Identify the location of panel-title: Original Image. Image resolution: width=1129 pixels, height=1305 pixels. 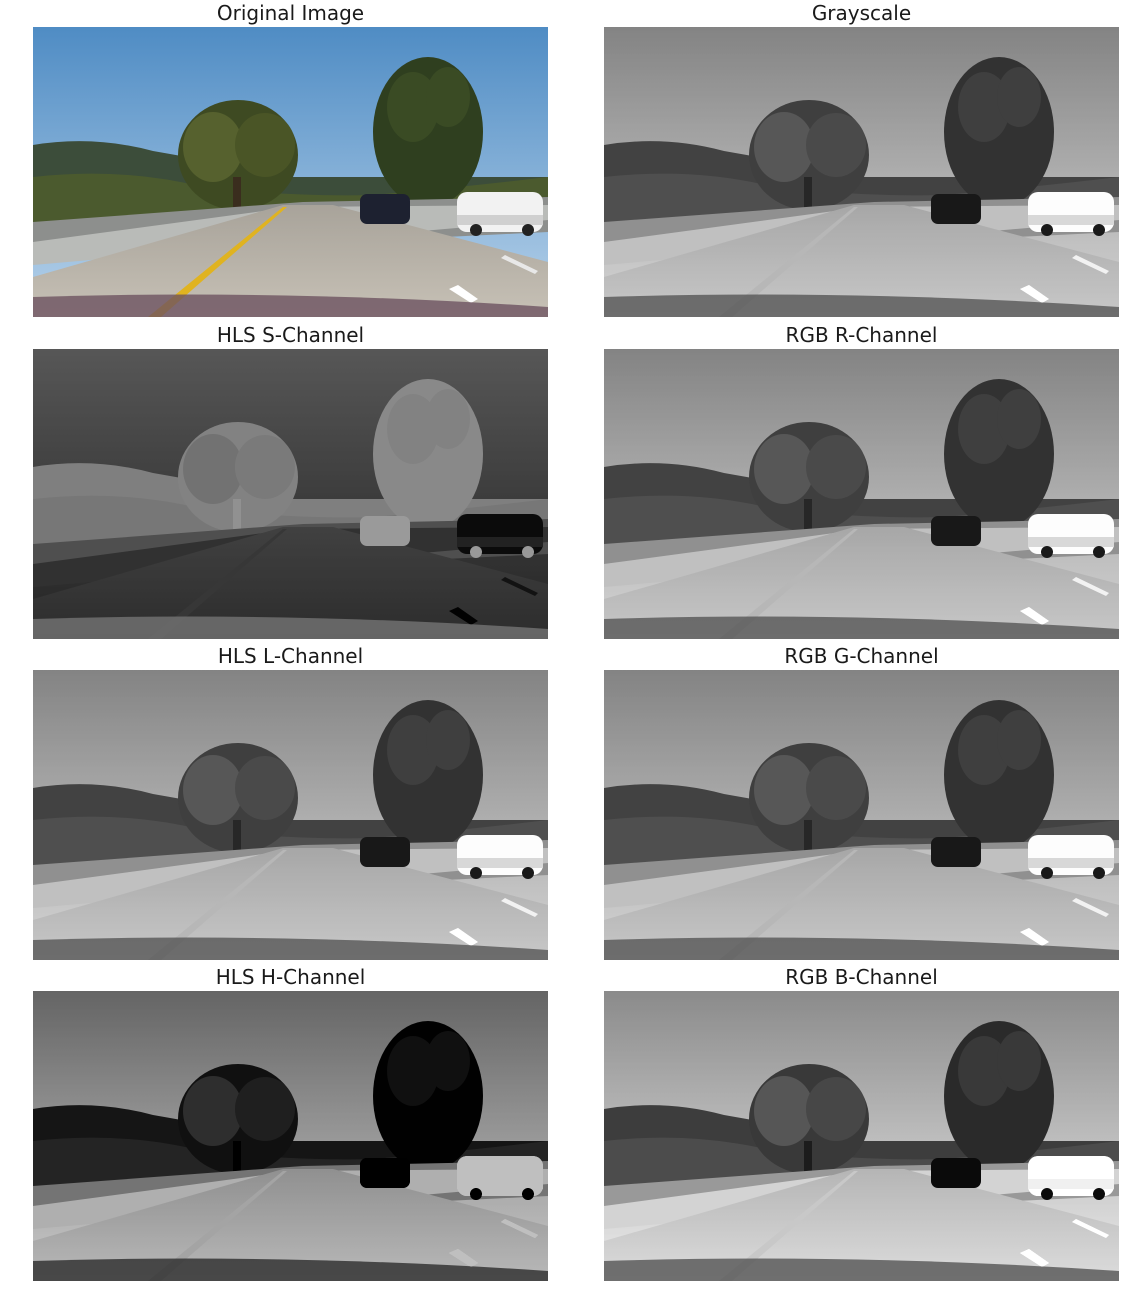
(290, 13).